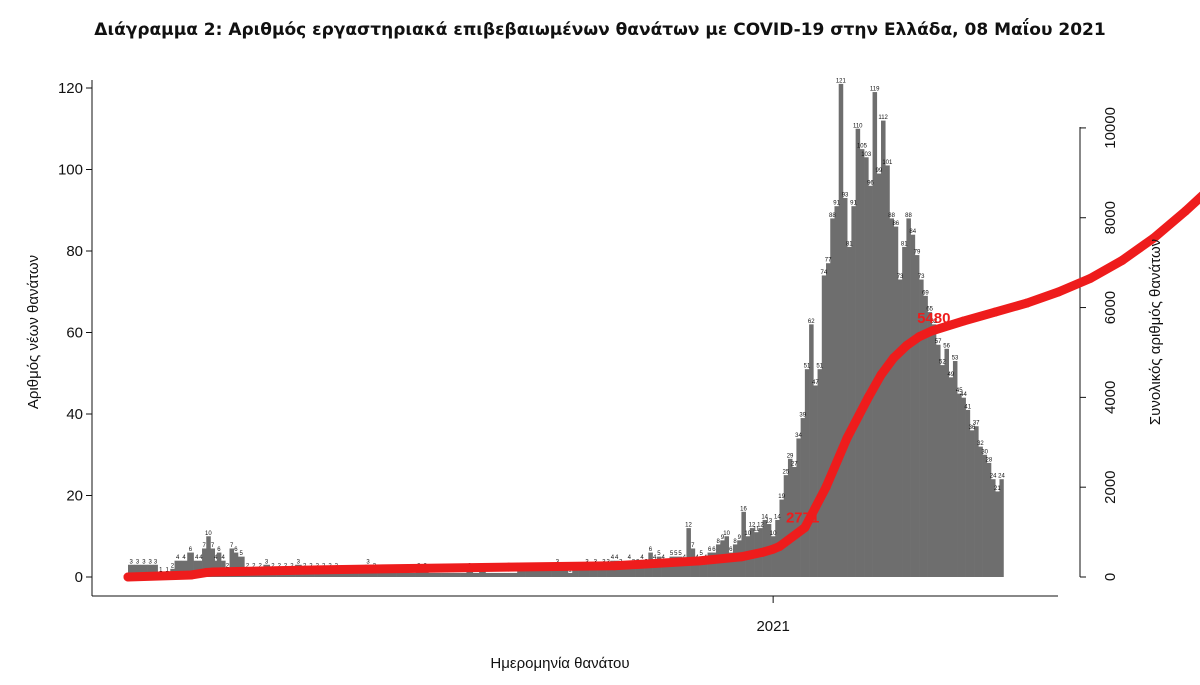  I want to click on bar-value-label: 77, so click(828, 261).